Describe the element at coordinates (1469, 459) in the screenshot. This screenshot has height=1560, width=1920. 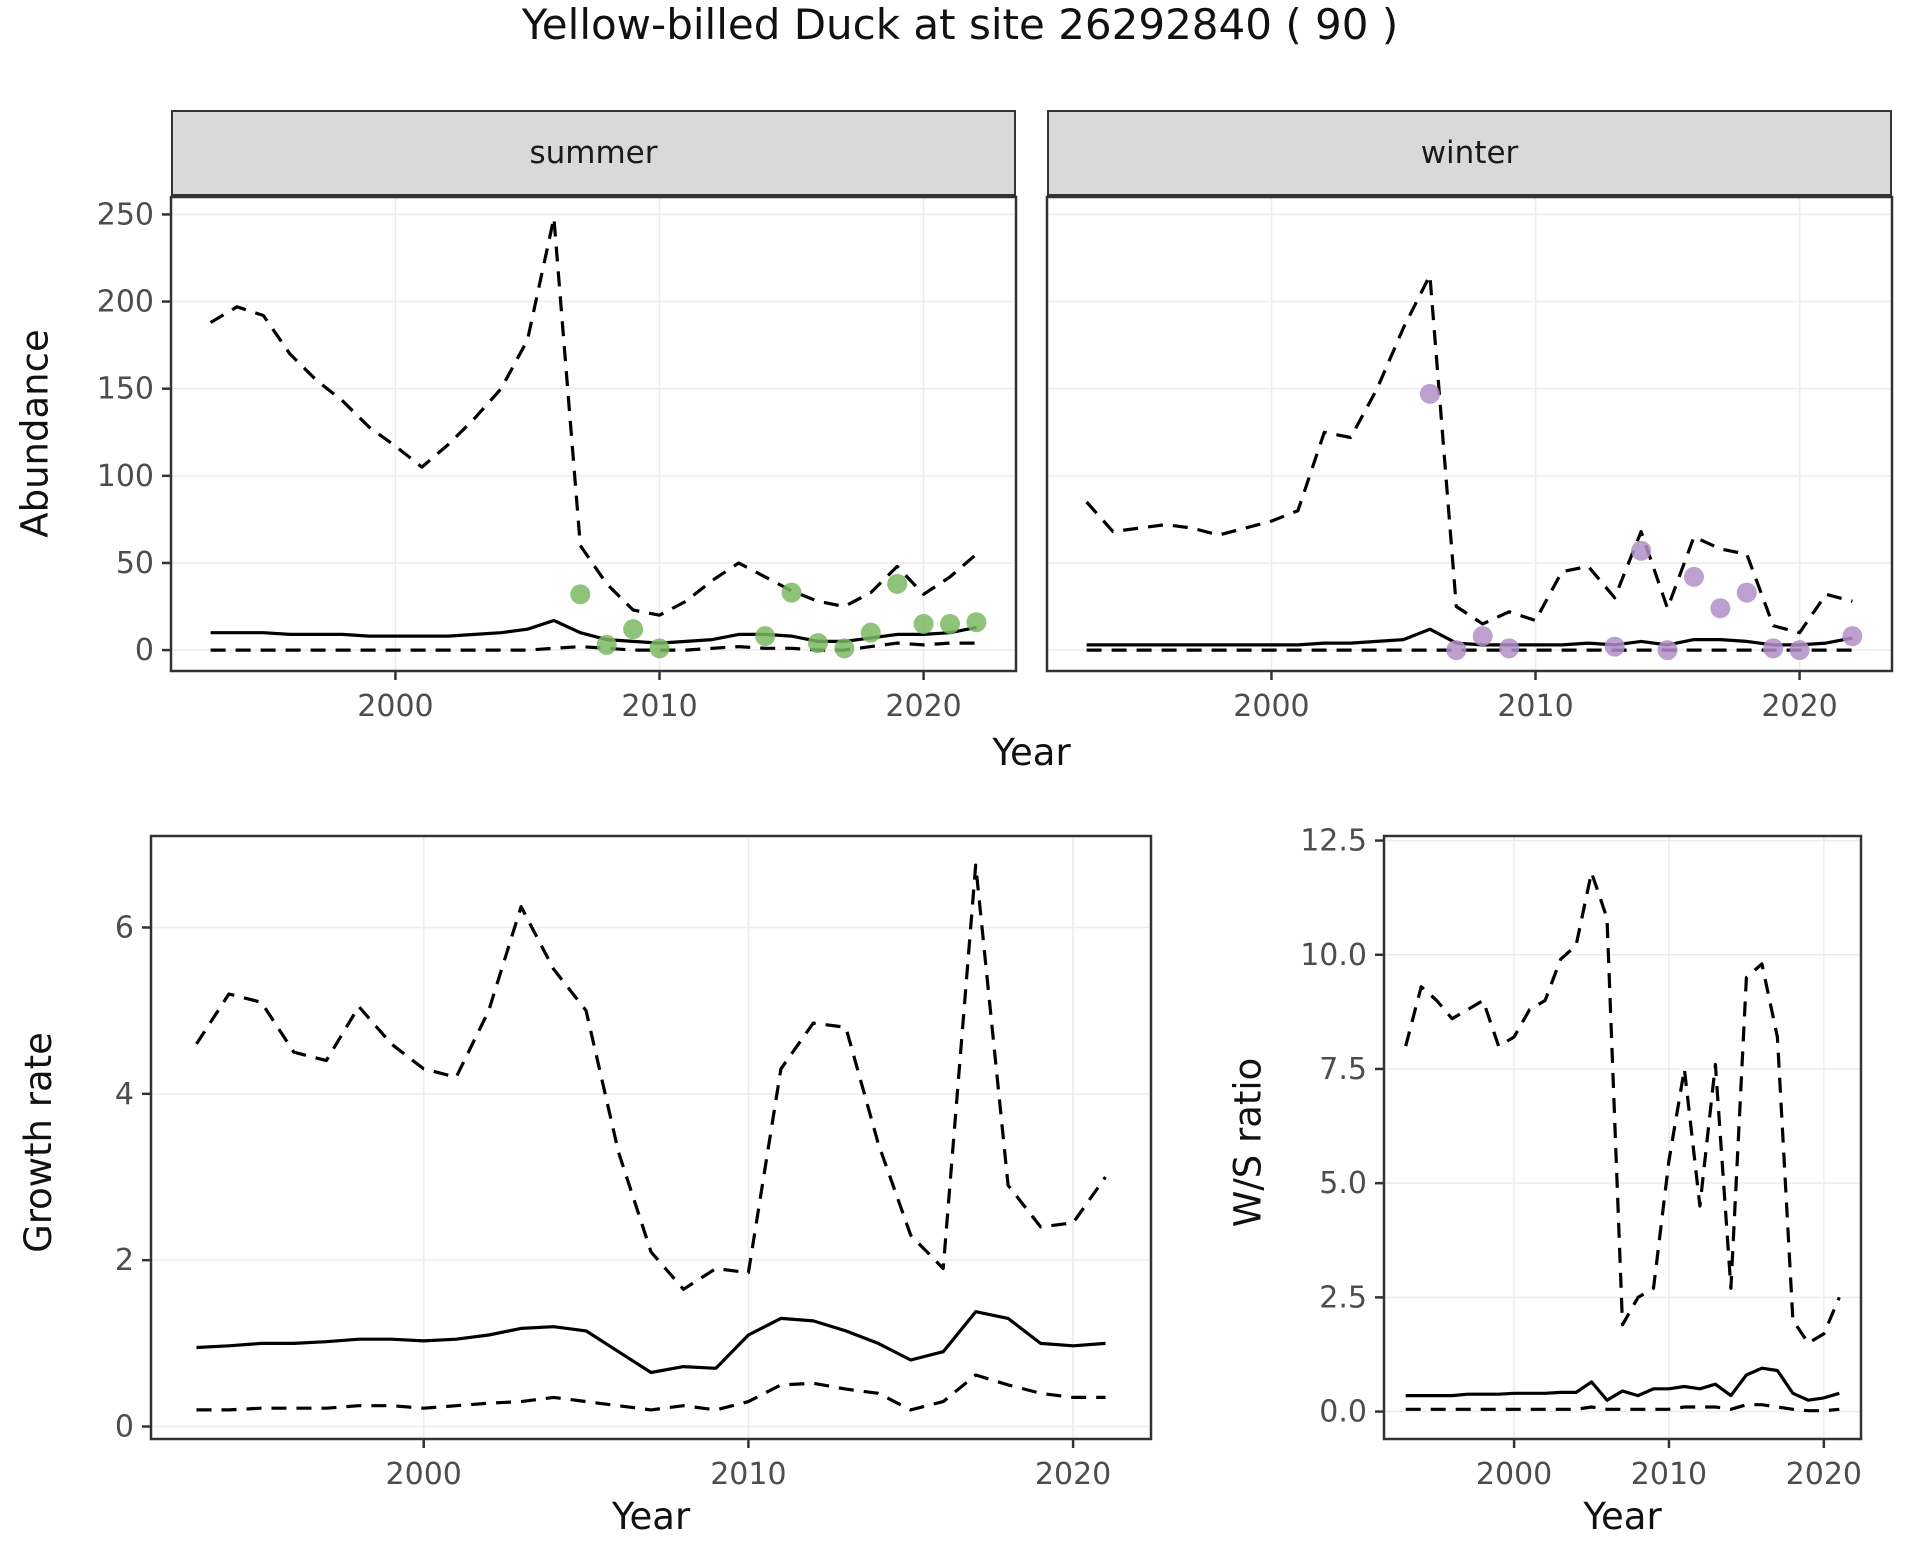
I see `abundance-winter-chart: 2000 2010 2020` at that location.